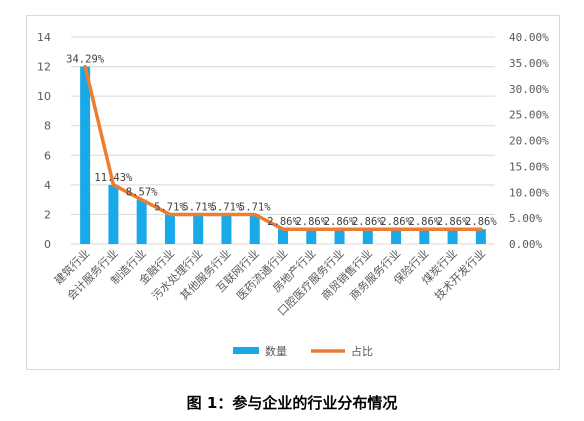 The image size is (584, 421). I want to click on y-right-tick-label: 30.00%, so click(529, 89).